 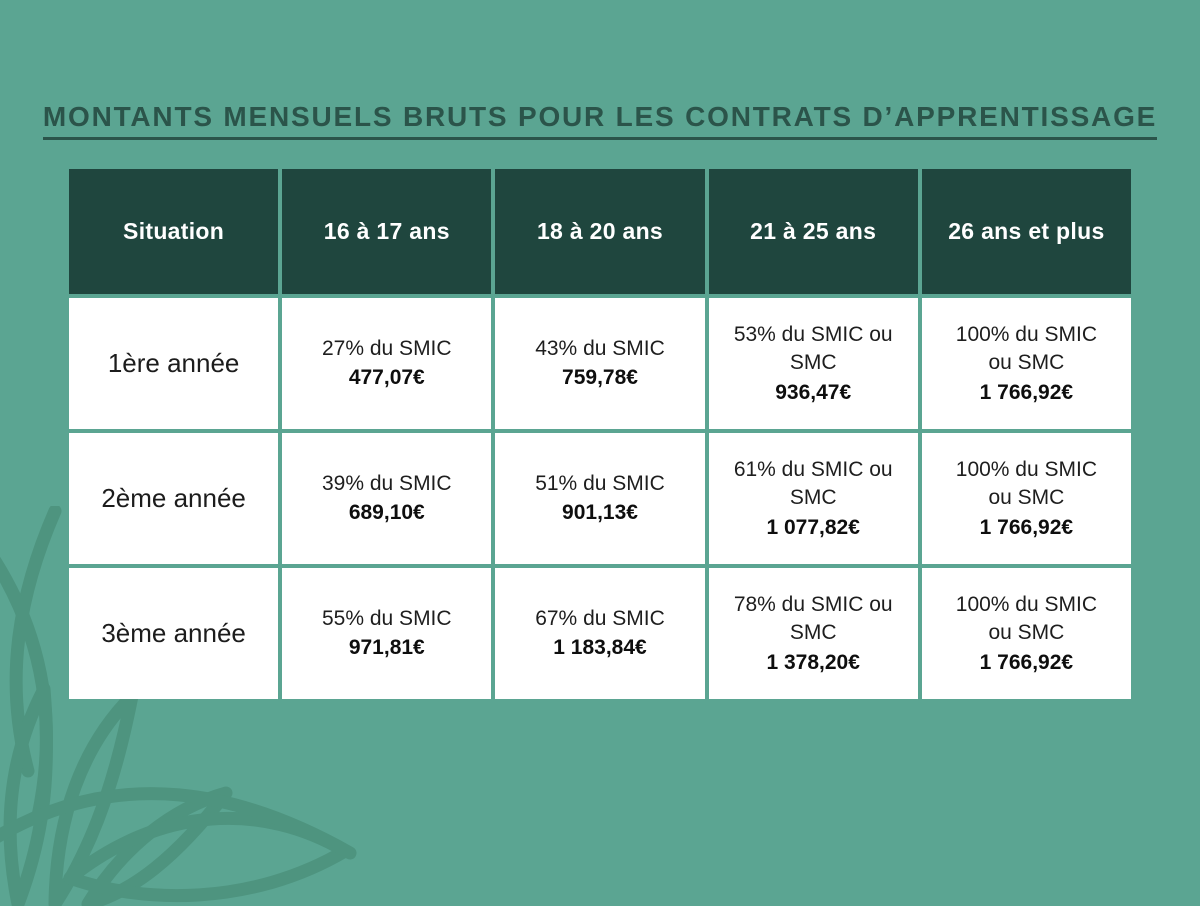 I want to click on cell-year2-21-25: 61% du SMIC ou SMC 1 077,82€, so click(x=813, y=499).